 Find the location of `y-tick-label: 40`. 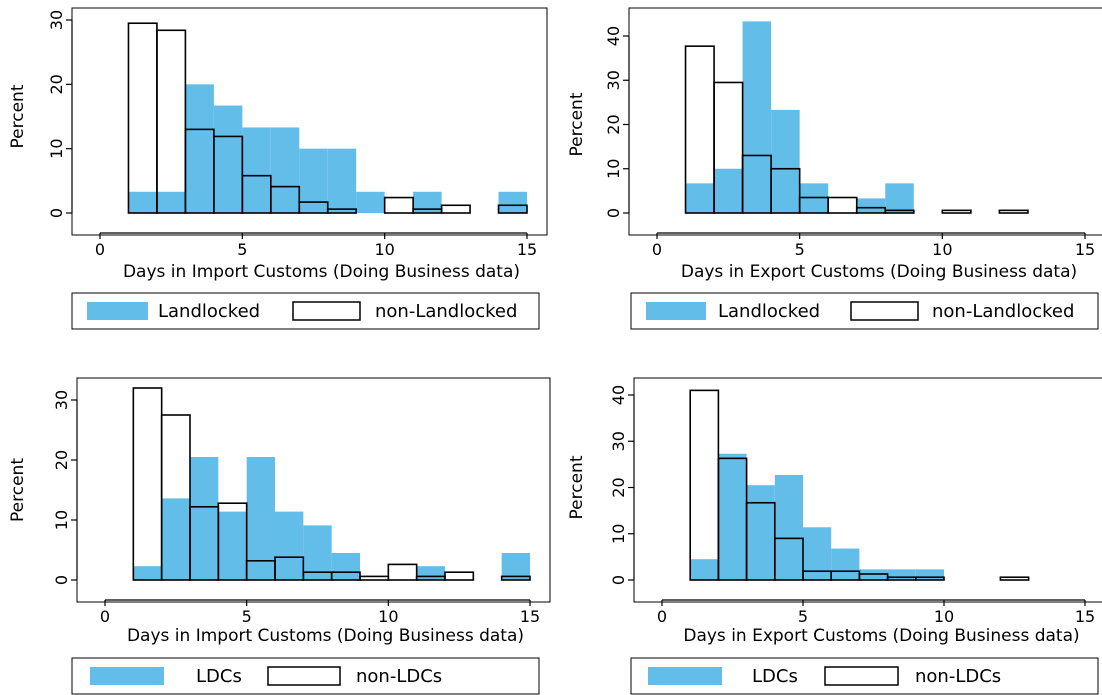

y-tick-label: 40 is located at coordinates (618, 395).